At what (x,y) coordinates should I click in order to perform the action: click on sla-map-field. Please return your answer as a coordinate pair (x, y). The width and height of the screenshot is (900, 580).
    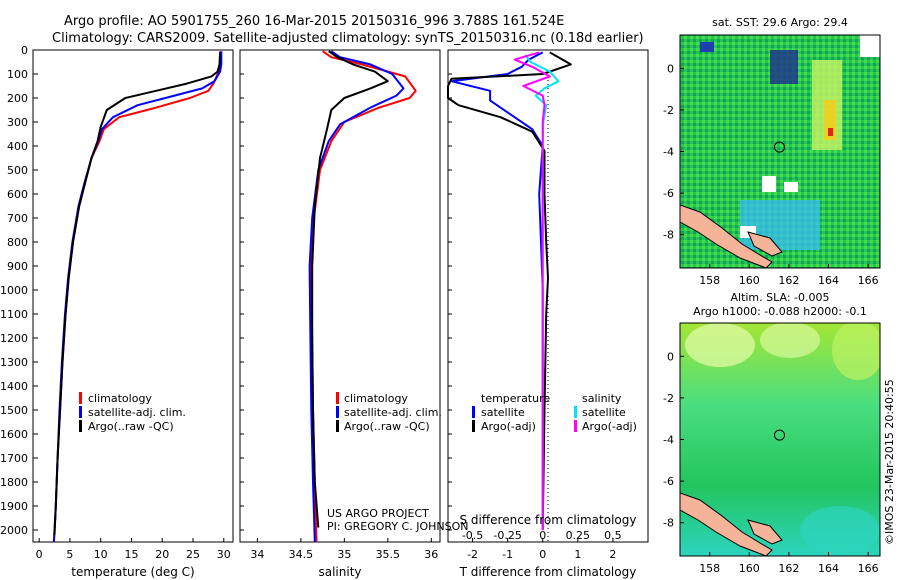
    Looking at the image, I should click on (780, 439).